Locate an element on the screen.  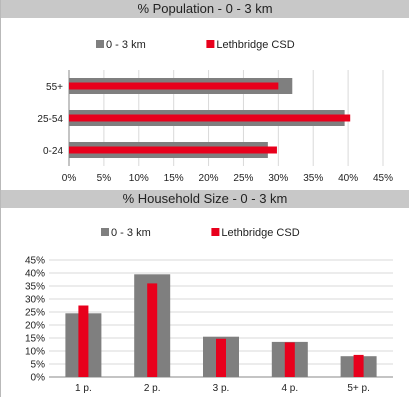
bar-lethbridge-1 p. is located at coordinates (83, 341).